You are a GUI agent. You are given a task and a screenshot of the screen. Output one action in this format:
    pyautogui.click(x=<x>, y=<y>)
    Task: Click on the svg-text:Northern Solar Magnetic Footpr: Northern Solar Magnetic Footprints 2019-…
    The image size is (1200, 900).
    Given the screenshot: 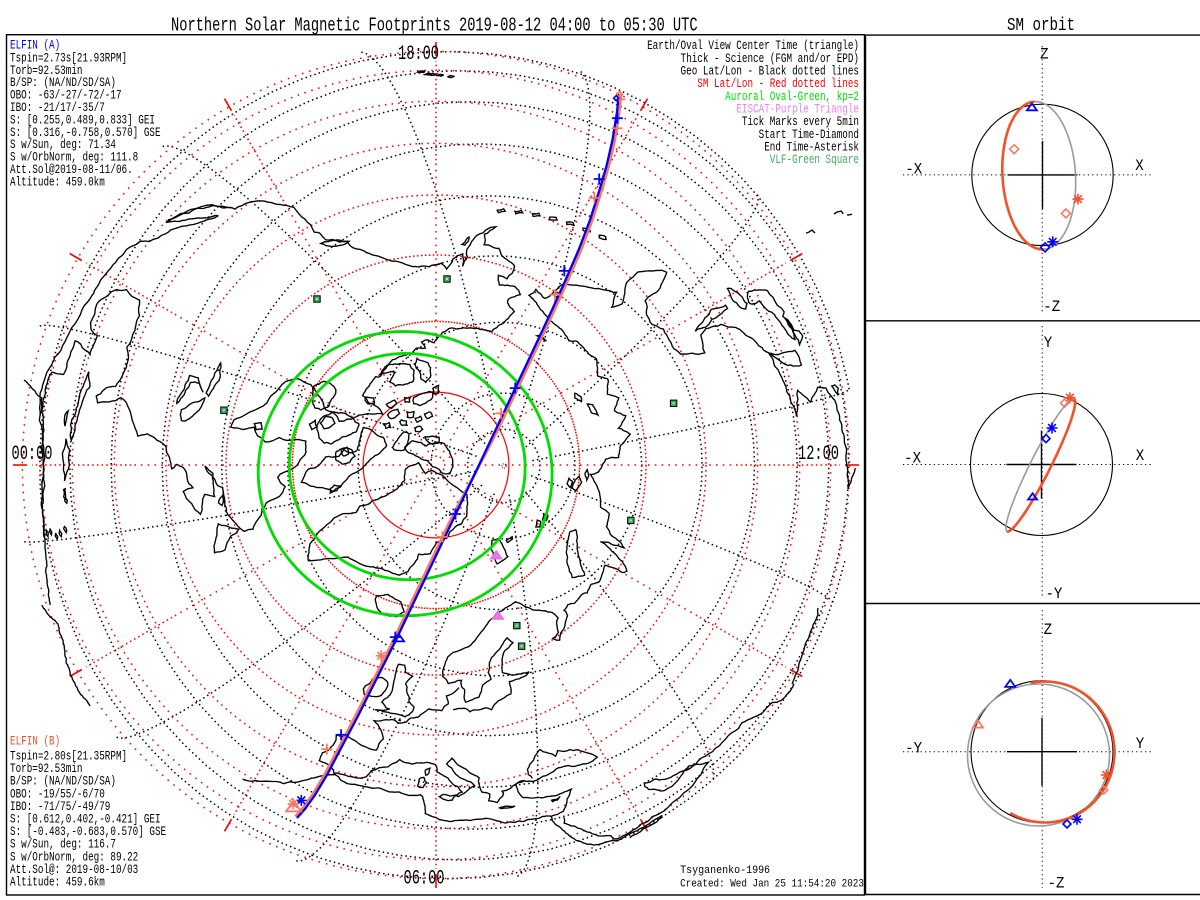 What is the action you would take?
    pyautogui.click(x=434, y=25)
    